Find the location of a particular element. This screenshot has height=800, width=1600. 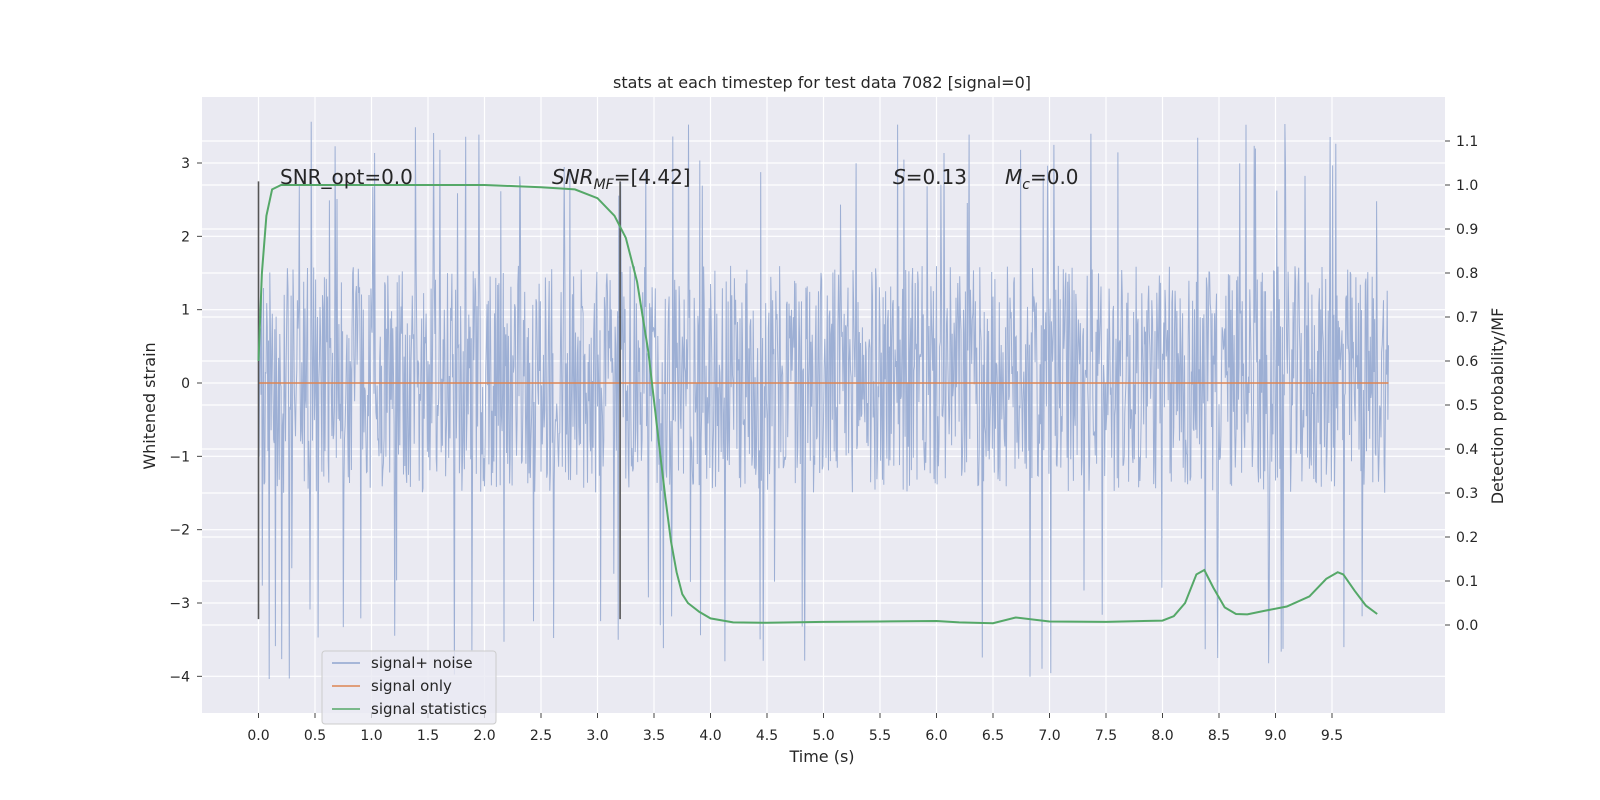

y-right-tick-label: 1.0 is located at coordinates (1467, 186).